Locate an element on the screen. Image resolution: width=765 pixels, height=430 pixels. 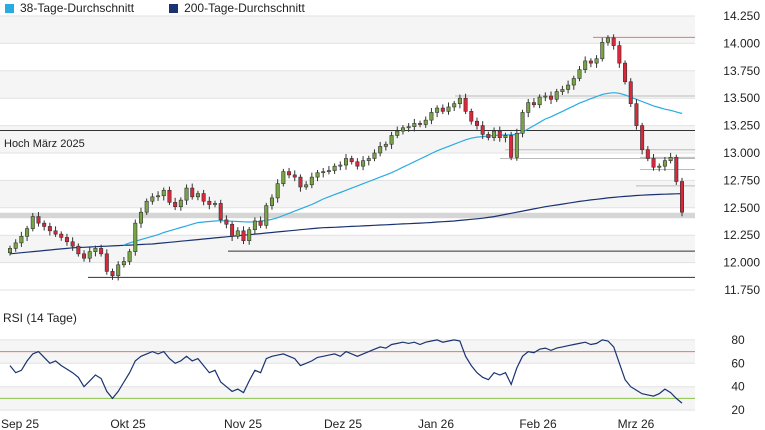
price-tick-label: 11.750 is located at coordinates (742, 290).